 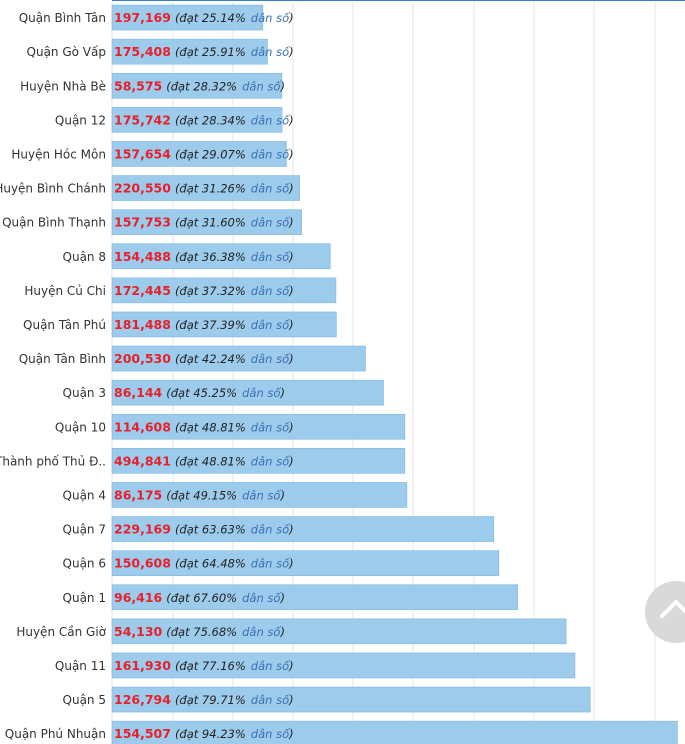 I want to click on category-label: Huyện Cần Giờ, so click(x=61, y=632).